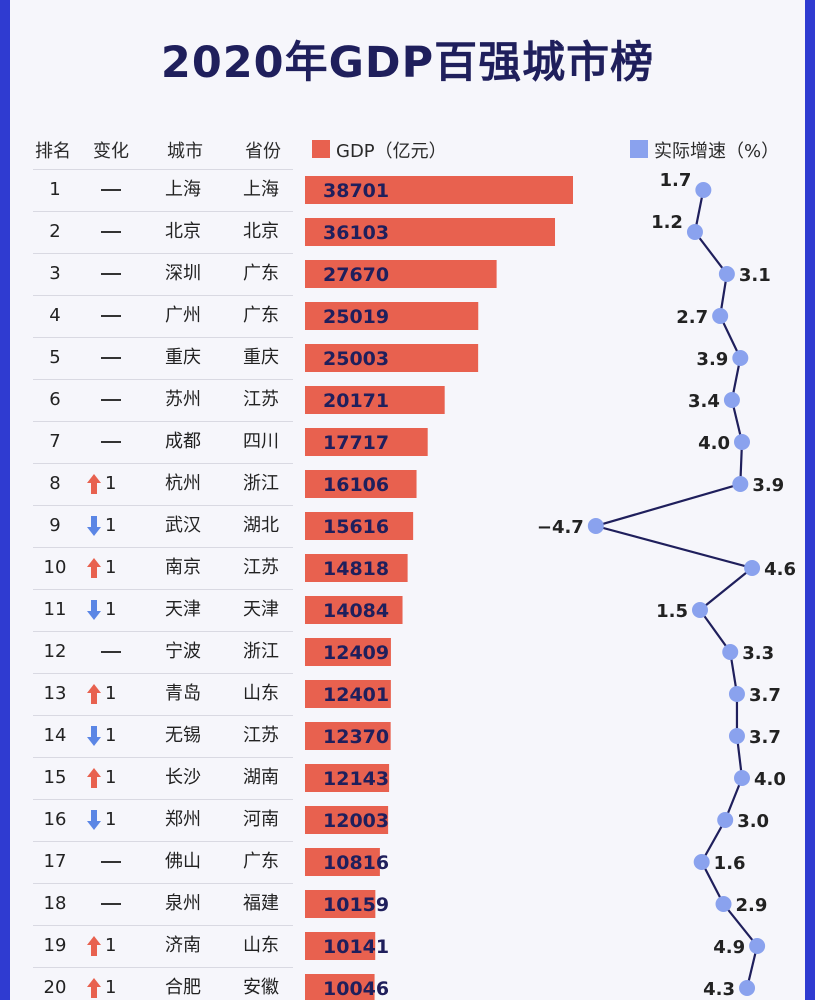  Describe the element at coordinates (639, 149) in the screenshot. I see `growth-legend-swatch` at that location.